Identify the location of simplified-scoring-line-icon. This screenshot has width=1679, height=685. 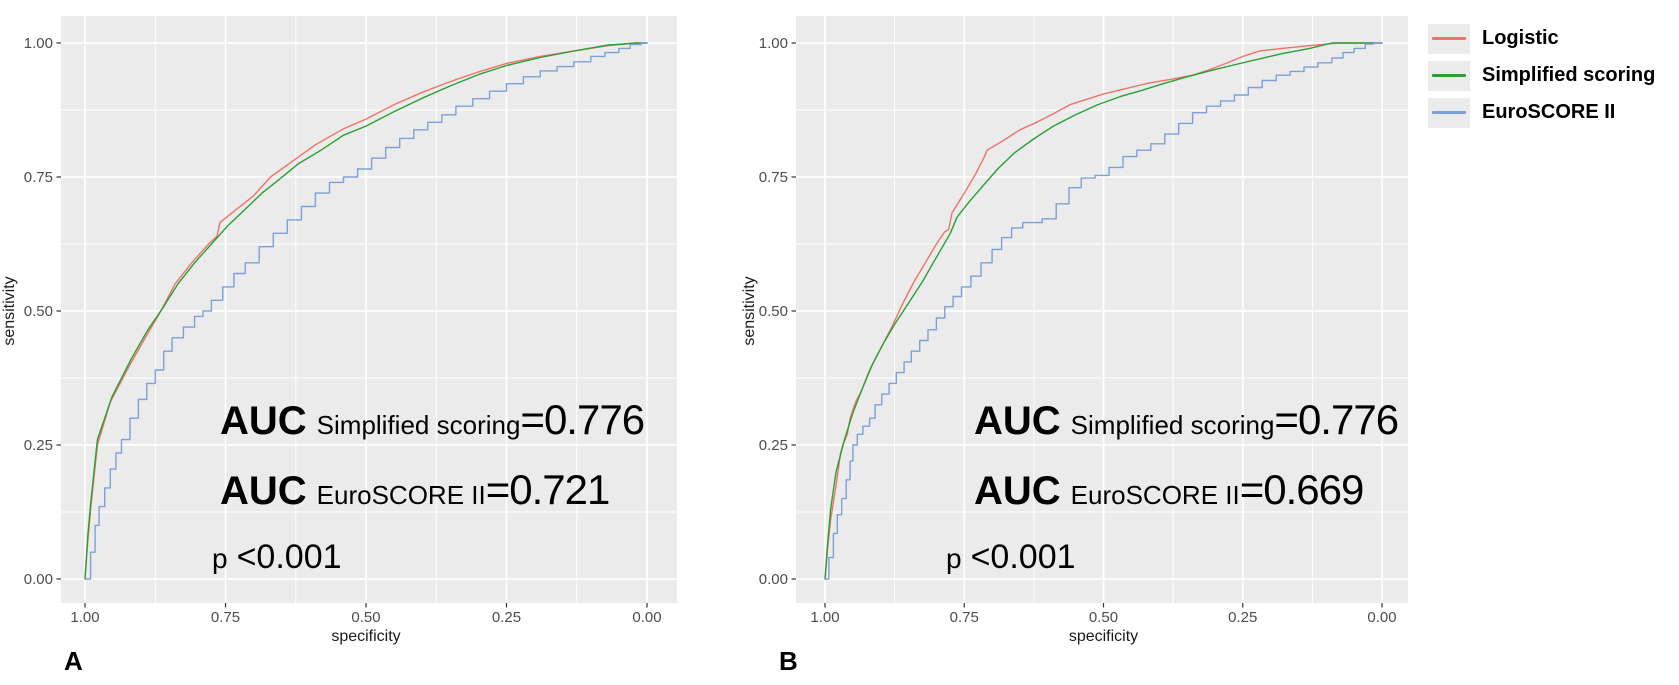
(1449, 75).